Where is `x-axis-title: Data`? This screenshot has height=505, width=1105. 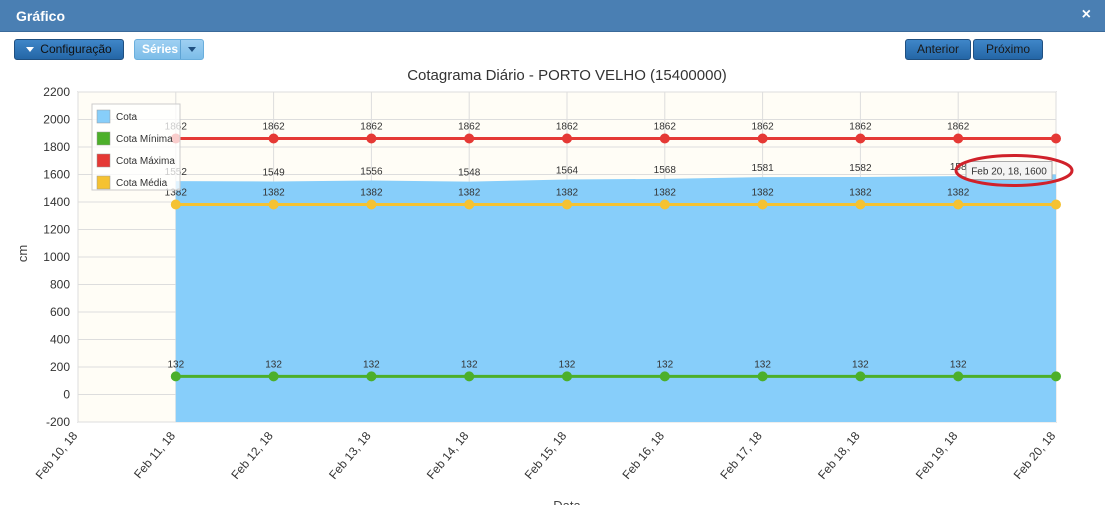 x-axis-title: Data is located at coordinates (567, 501).